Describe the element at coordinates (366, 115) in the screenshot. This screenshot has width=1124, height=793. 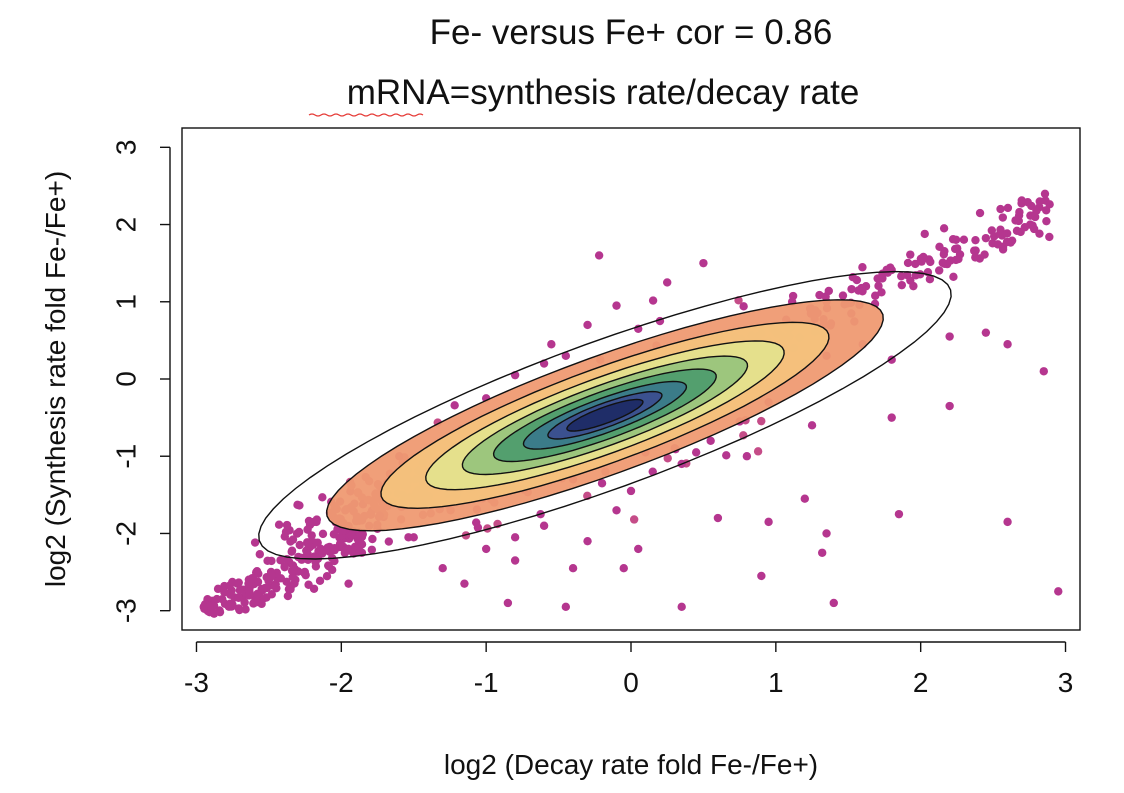
I see `spellcheck-underline` at that location.